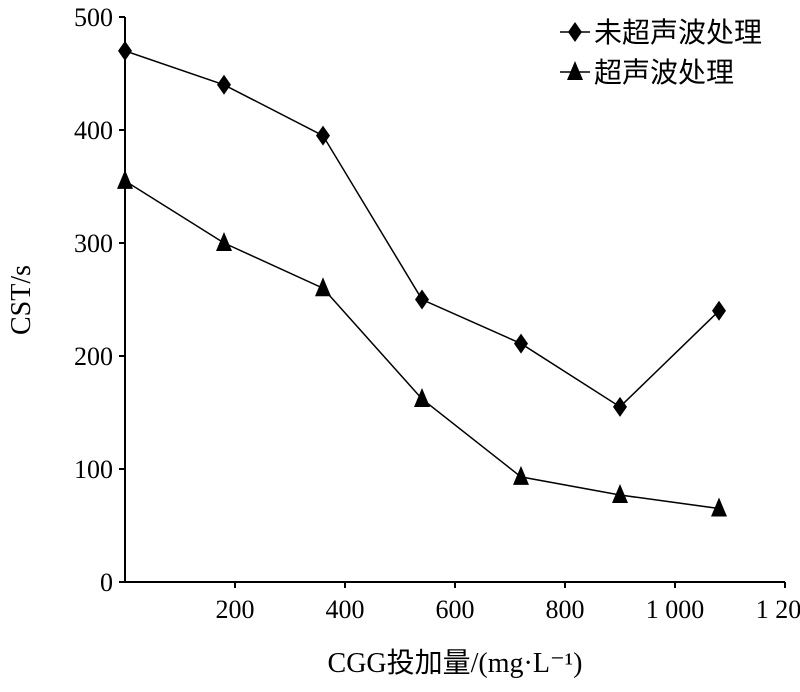 This screenshot has height=692, width=800. What do you see at coordinates (93, 356) in the screenshot?
I see `y-tick-label: 200` at bounding box center [93, 356].